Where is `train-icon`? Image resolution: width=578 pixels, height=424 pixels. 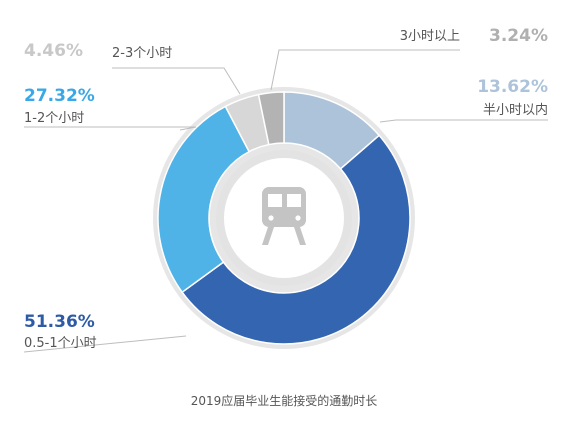 train-icon is located at coordinates (284, 216).